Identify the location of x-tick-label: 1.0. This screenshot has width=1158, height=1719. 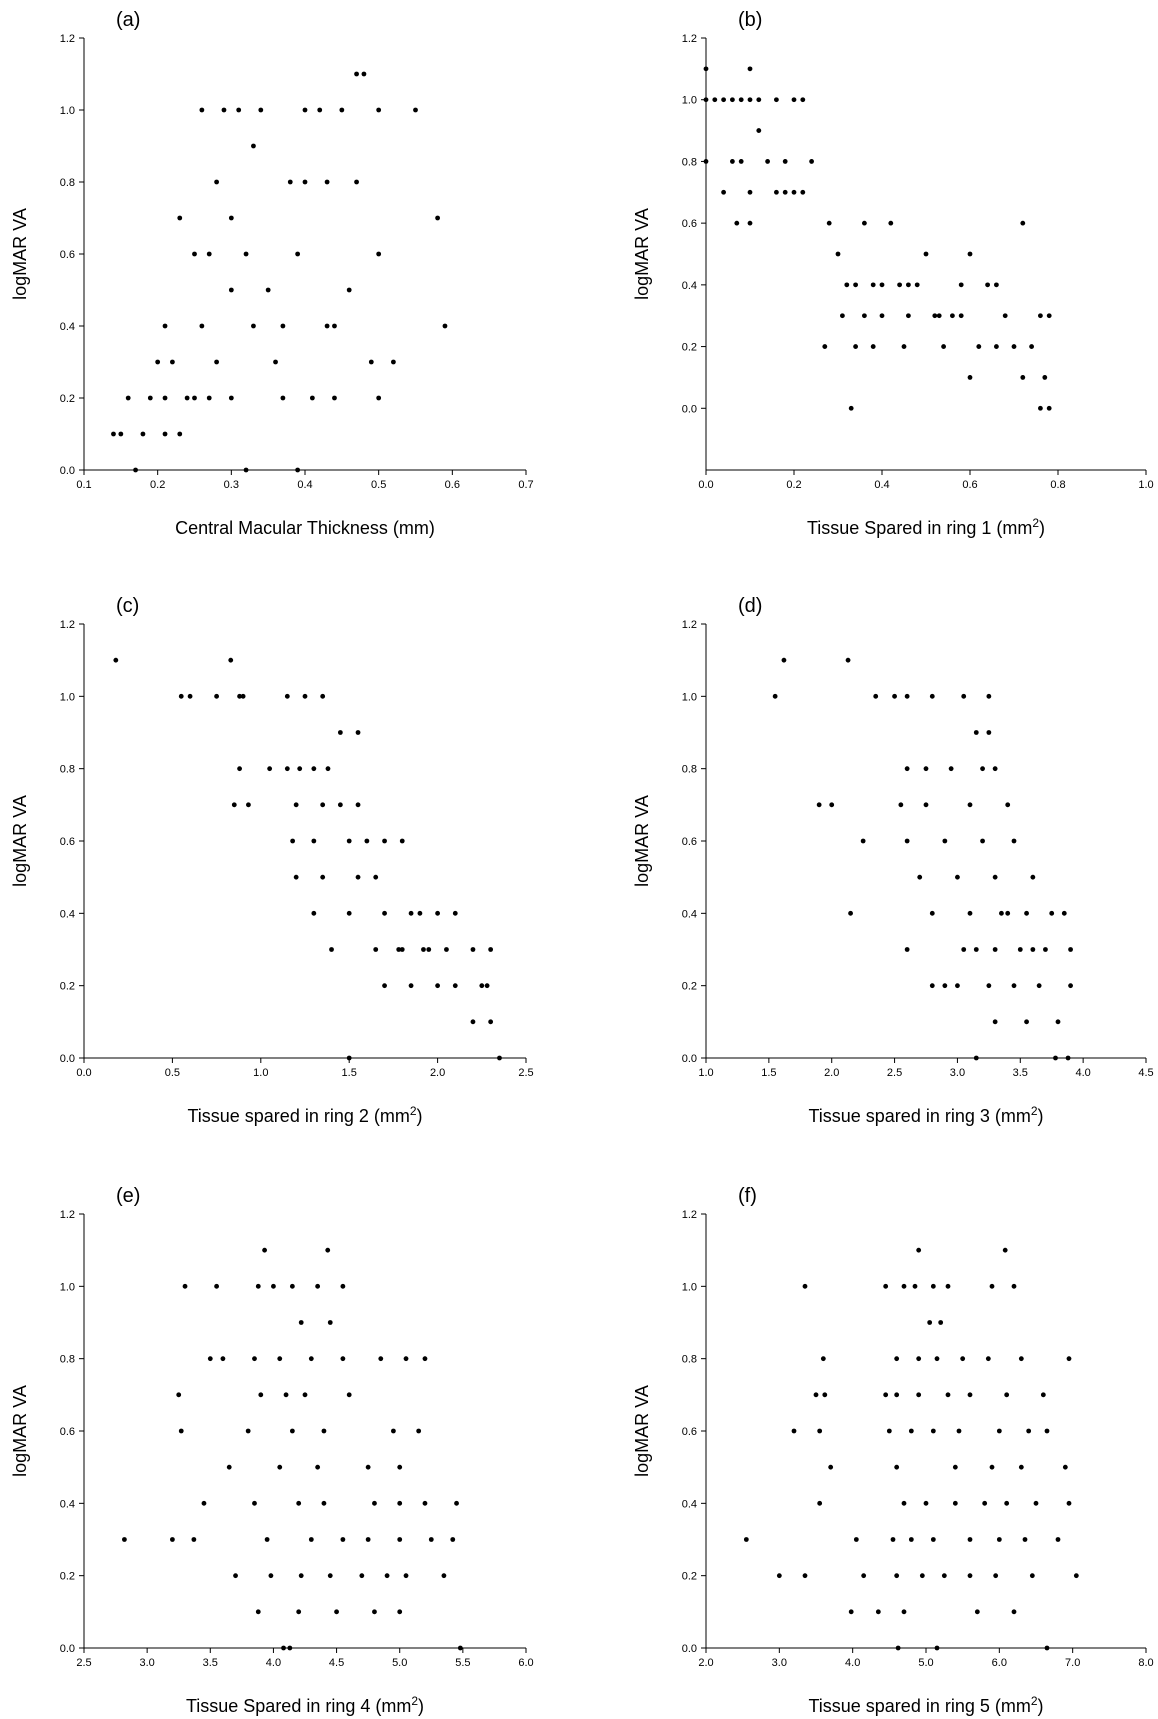
(705, 1073).